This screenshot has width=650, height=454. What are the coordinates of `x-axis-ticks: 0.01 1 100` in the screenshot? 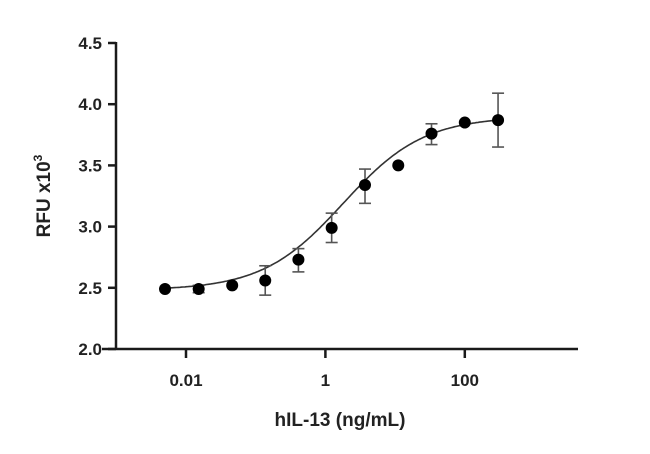 It's located at (324, 369).